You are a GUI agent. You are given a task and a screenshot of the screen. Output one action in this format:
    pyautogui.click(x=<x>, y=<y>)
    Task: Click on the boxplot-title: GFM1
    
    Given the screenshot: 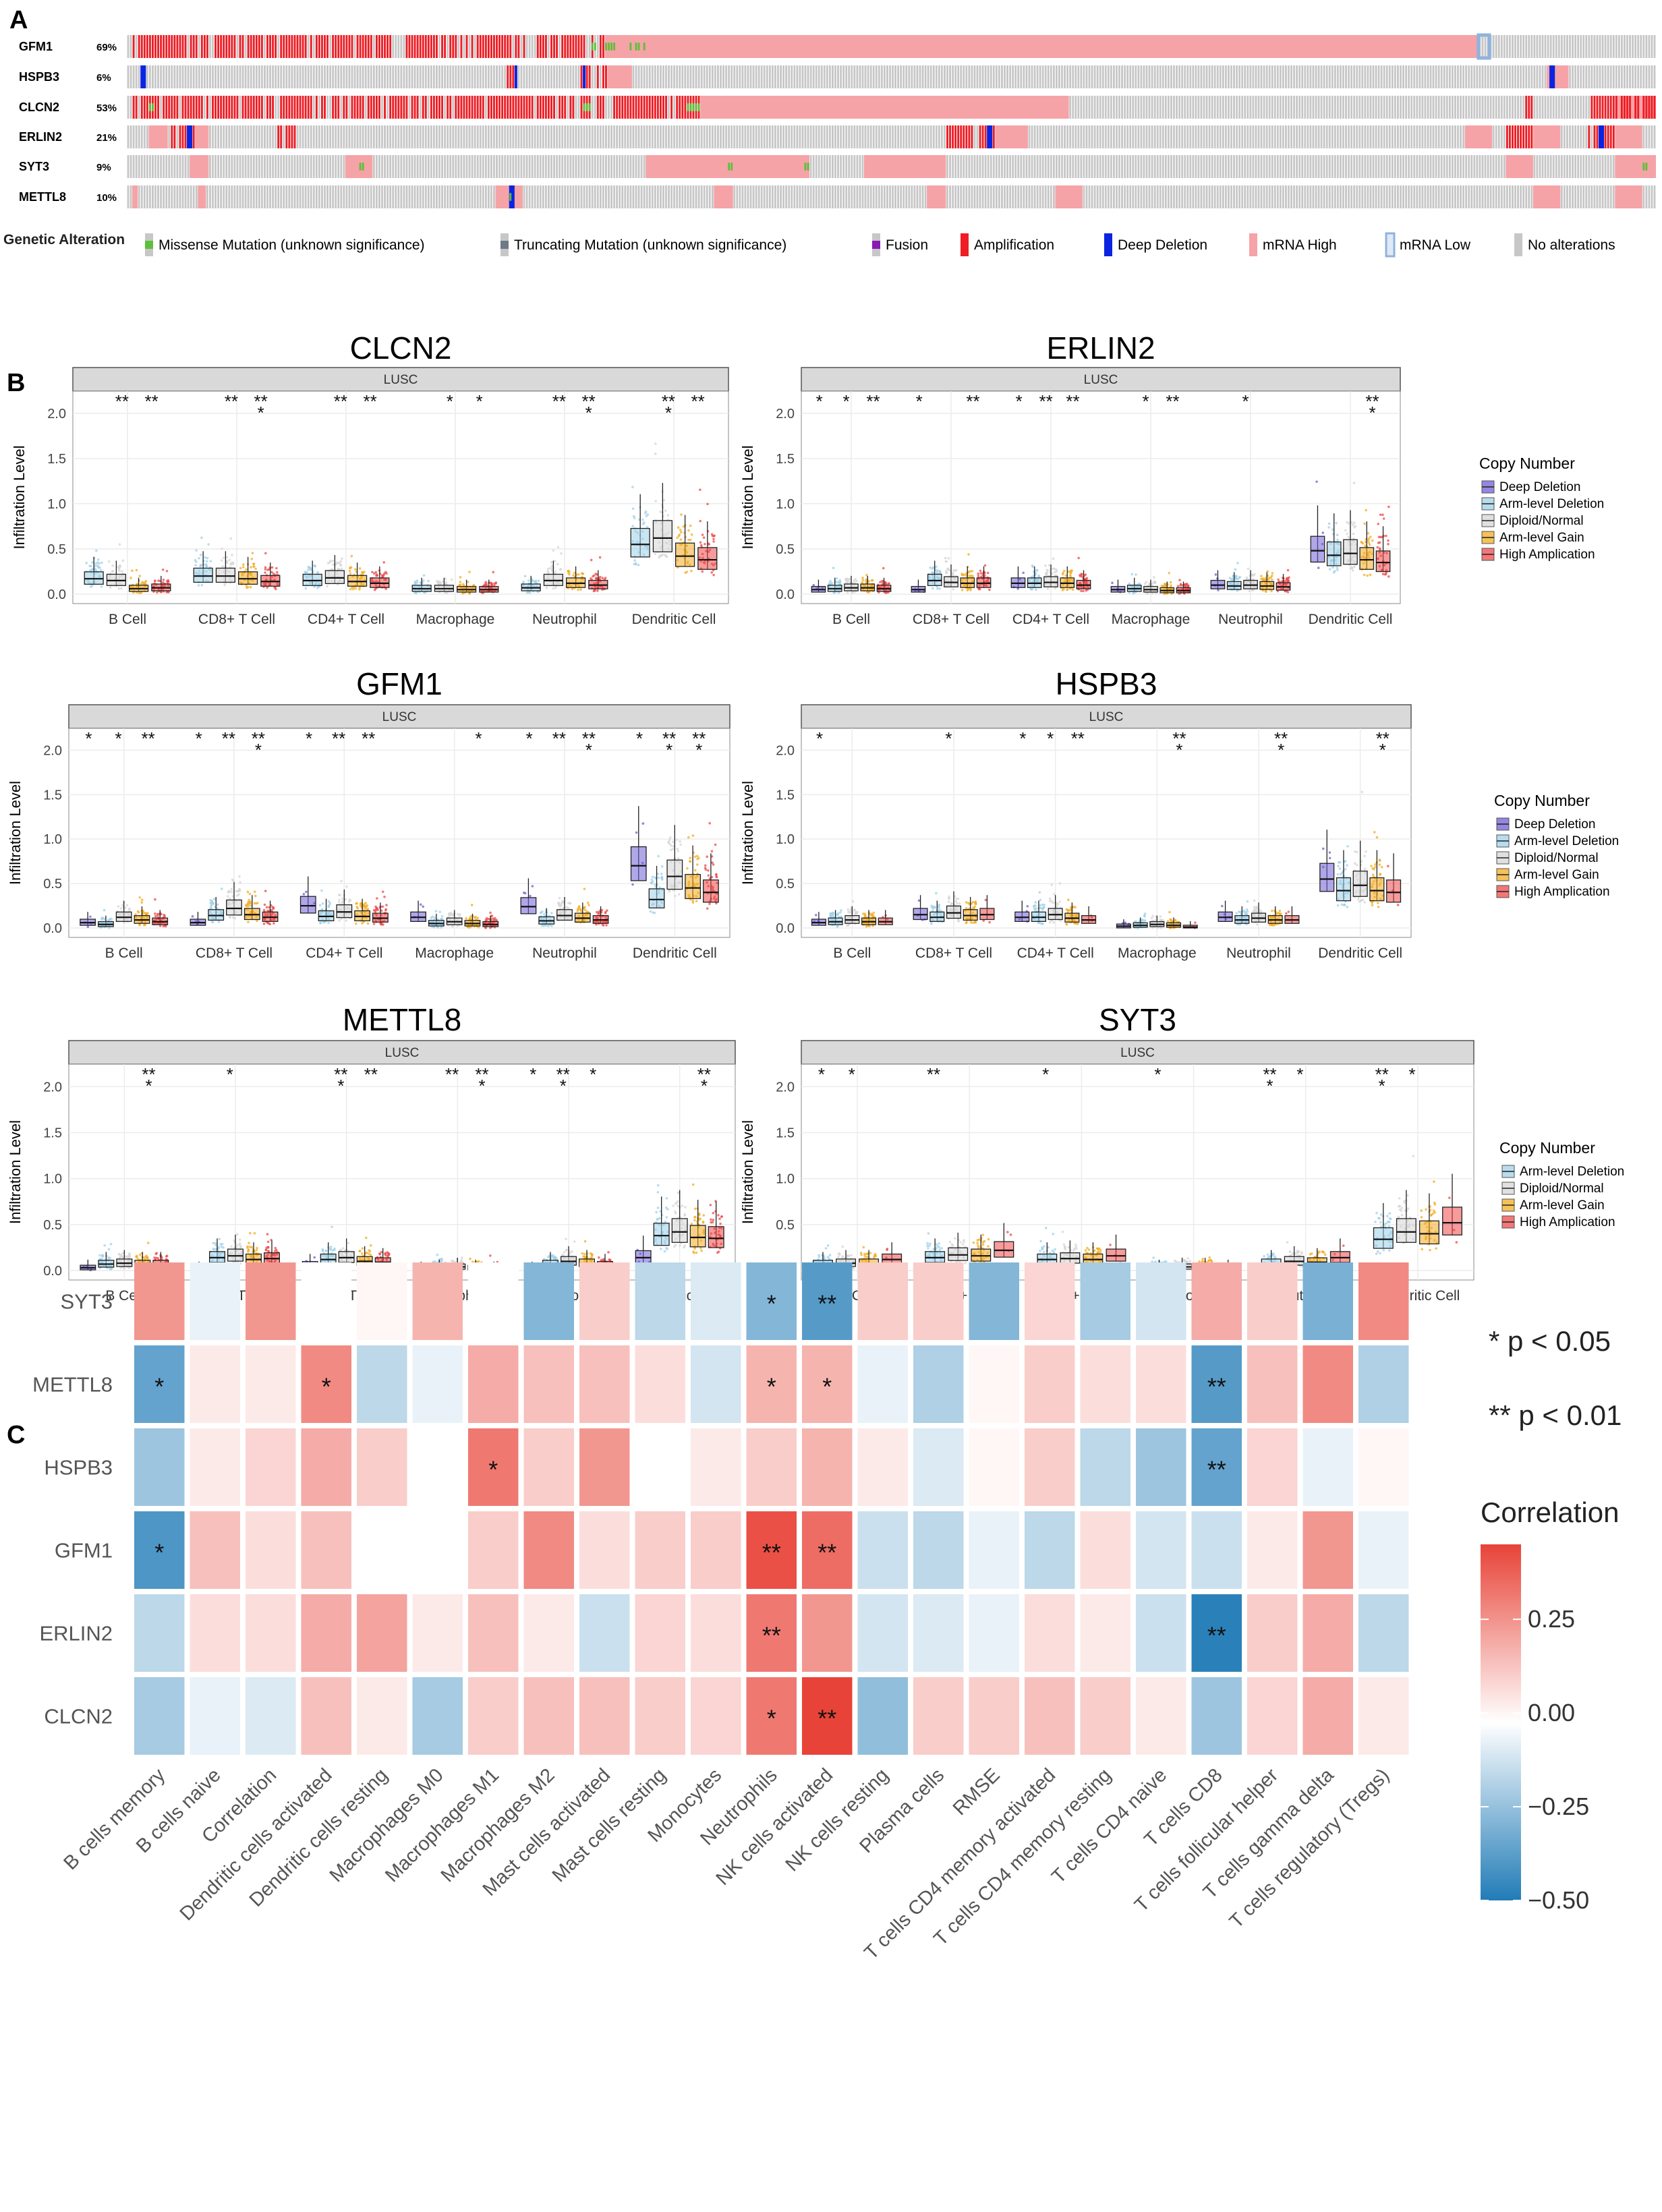 What is the action you would take?
    pyautogui.click(x=399, y=683)
    